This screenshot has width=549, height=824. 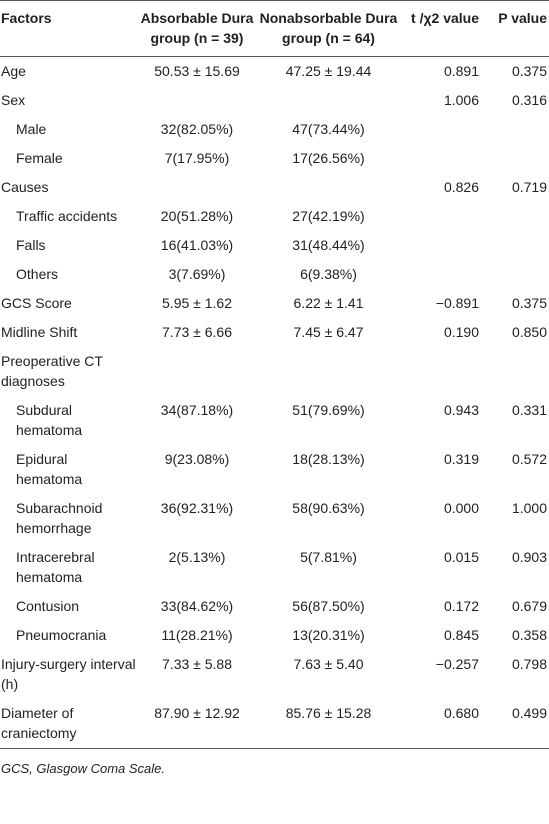 I want to click on footnote: GCS, Glasgow Coma Scale., so click(x=83, y=768).